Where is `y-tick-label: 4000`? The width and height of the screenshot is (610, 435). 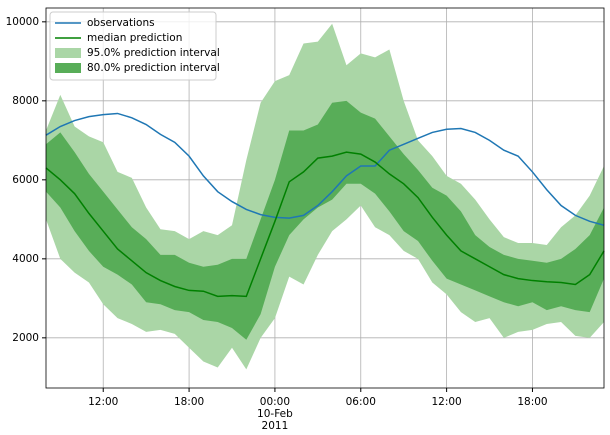 y-tick-label: 4000 is located at coordinates (25, 259).